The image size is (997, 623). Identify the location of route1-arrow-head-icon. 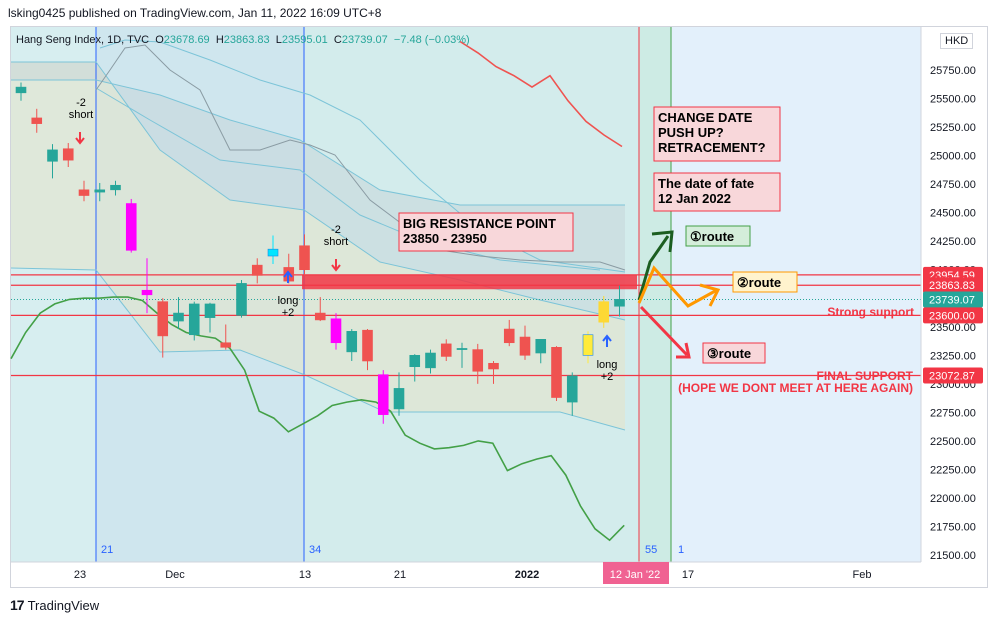
(662, 241).